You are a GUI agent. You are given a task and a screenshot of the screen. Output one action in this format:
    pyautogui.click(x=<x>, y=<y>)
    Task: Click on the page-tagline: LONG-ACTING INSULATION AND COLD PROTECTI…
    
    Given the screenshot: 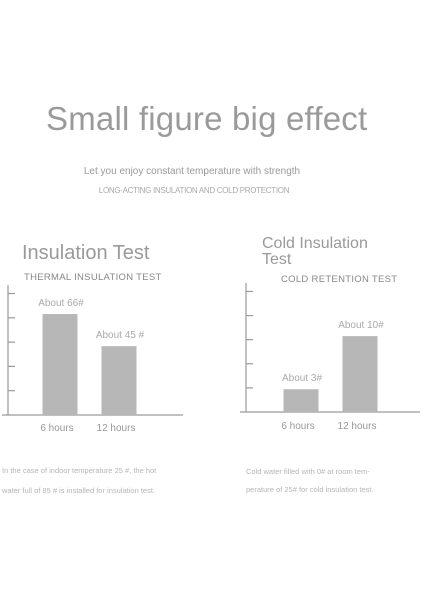 What is the action you would take?
    pyautogui.click(x=194, y=190)
    